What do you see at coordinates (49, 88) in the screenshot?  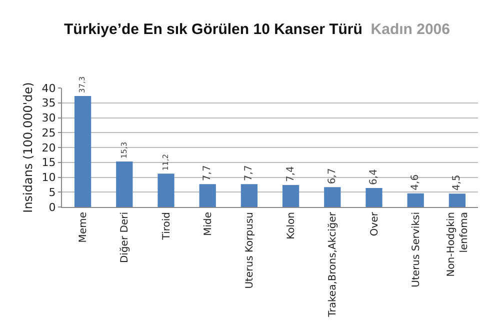 I see `y-tick-label: 40` at bounding box center [49, 88].